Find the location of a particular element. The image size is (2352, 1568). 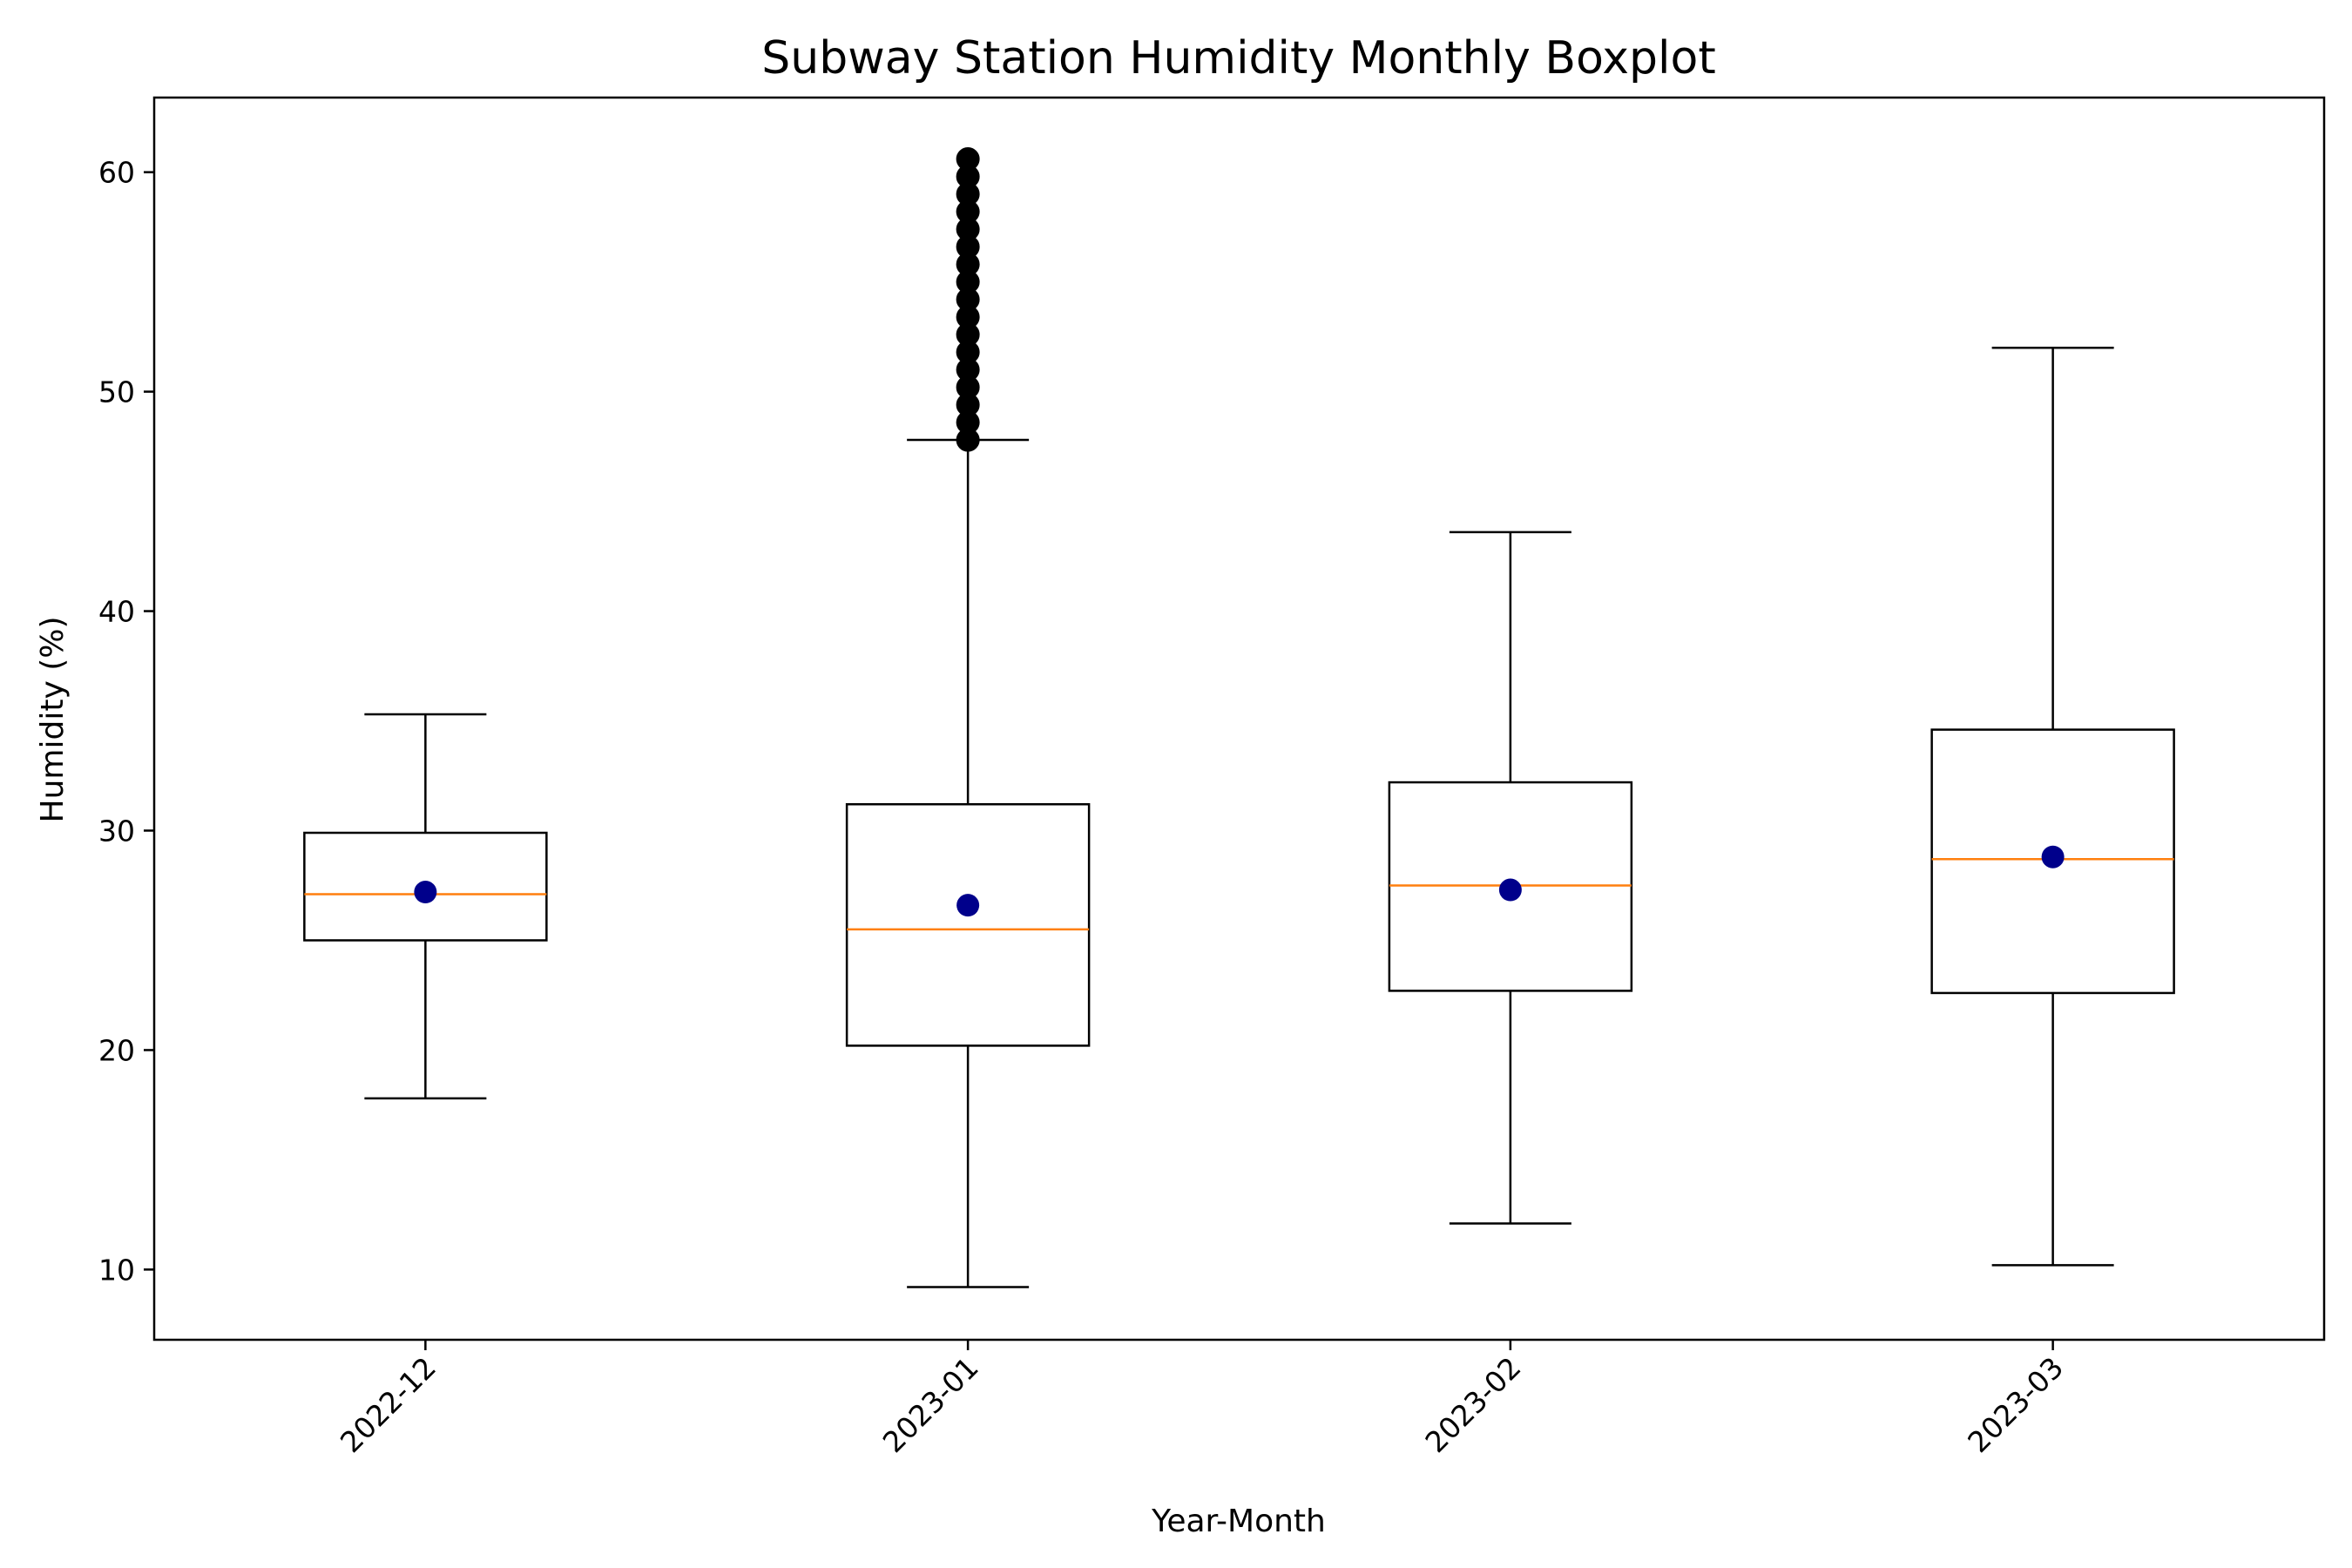

y-tick-label: 10 is located at coordinates (116, 1270).